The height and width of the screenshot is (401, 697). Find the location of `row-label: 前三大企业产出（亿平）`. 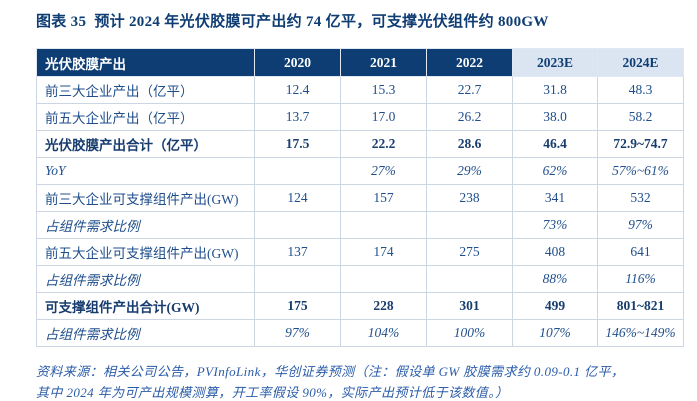

row-label: 前三大企业产出（亿平） is located at coordinates (145, 90).